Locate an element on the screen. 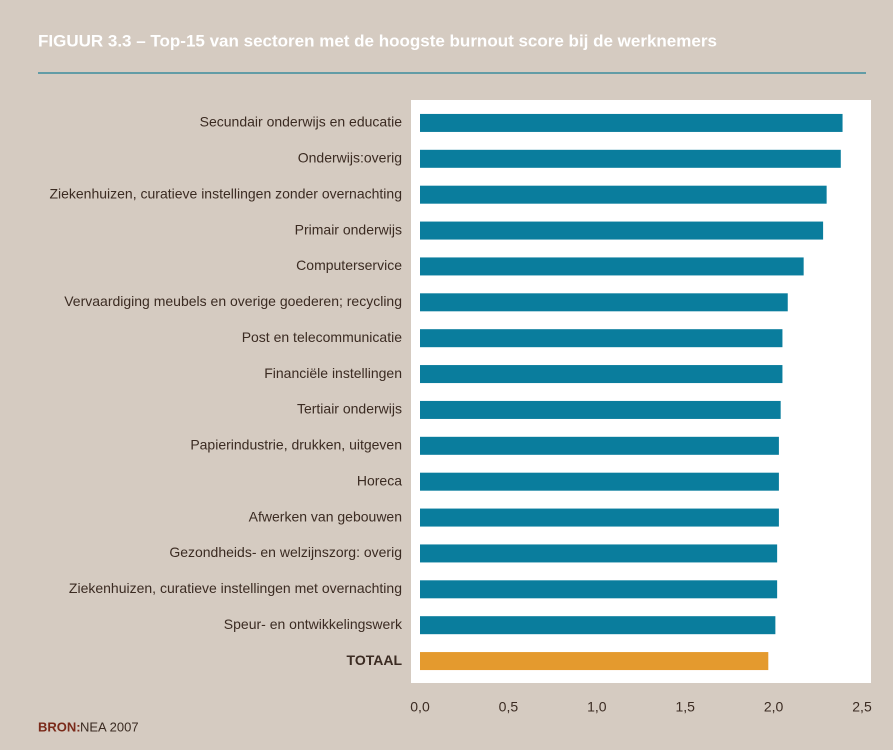  x-tick-label: 1,5 is located at coordinates (685, 707).